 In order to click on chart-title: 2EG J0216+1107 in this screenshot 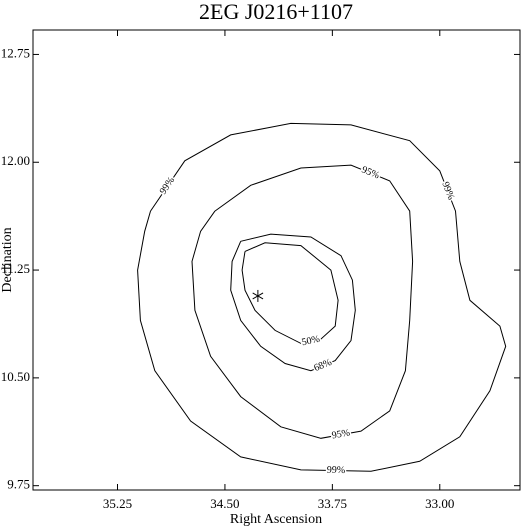, I will do `click(276, 12)`.